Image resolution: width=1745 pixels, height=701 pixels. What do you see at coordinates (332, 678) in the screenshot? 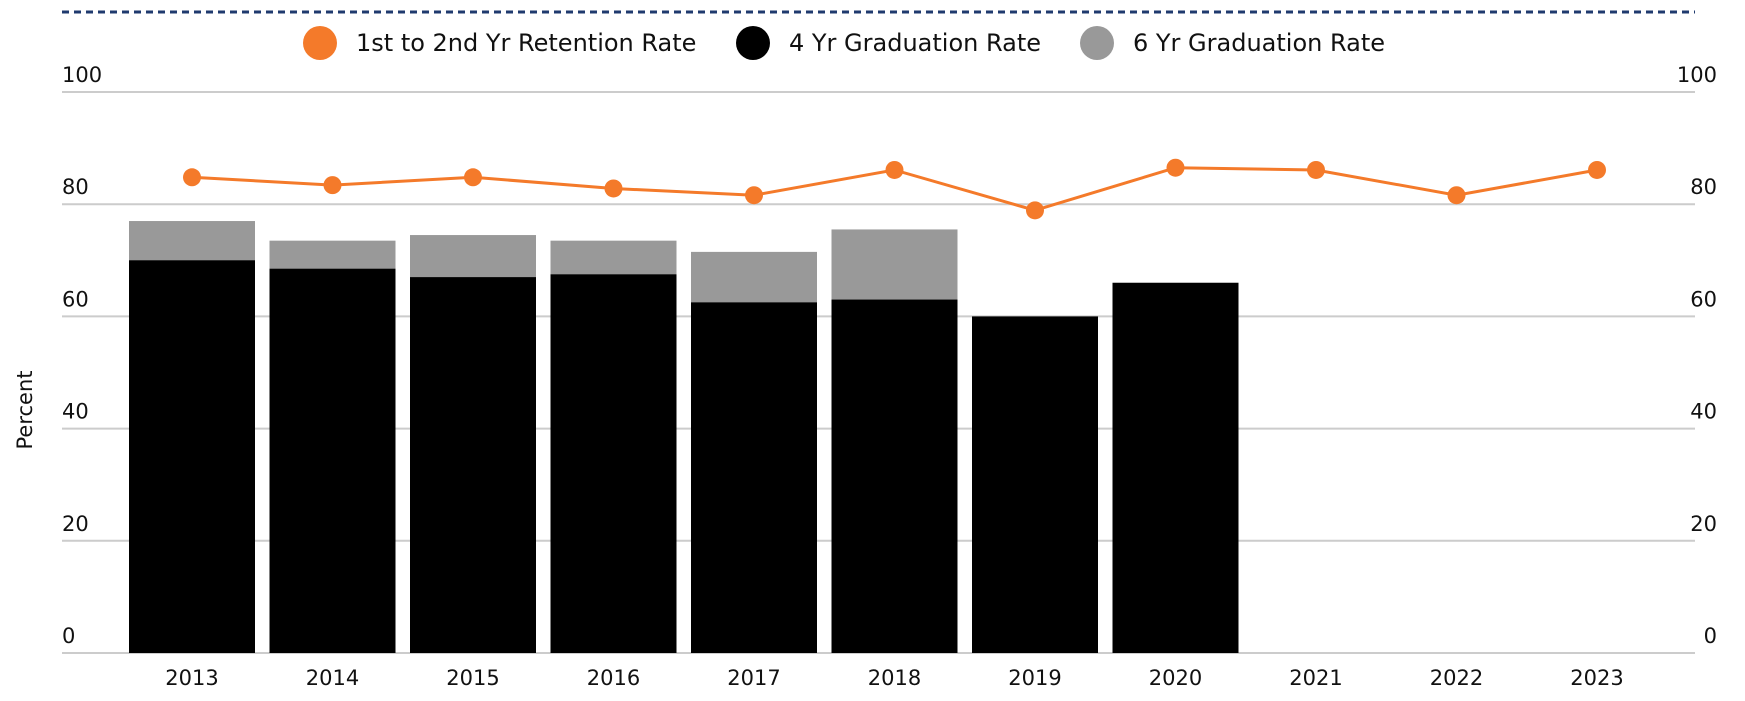
I see `x-tick-label: 2014` at bounding box center [332, 678].